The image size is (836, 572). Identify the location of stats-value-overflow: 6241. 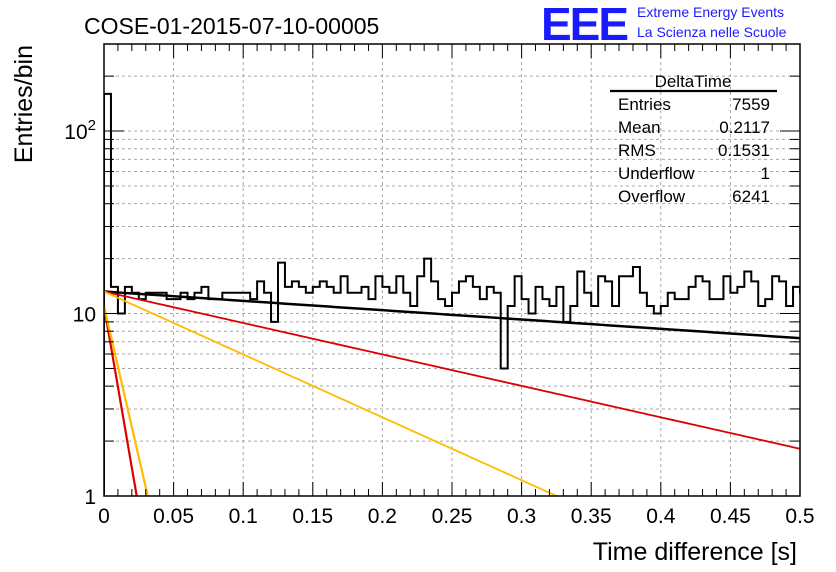
(751, 196).